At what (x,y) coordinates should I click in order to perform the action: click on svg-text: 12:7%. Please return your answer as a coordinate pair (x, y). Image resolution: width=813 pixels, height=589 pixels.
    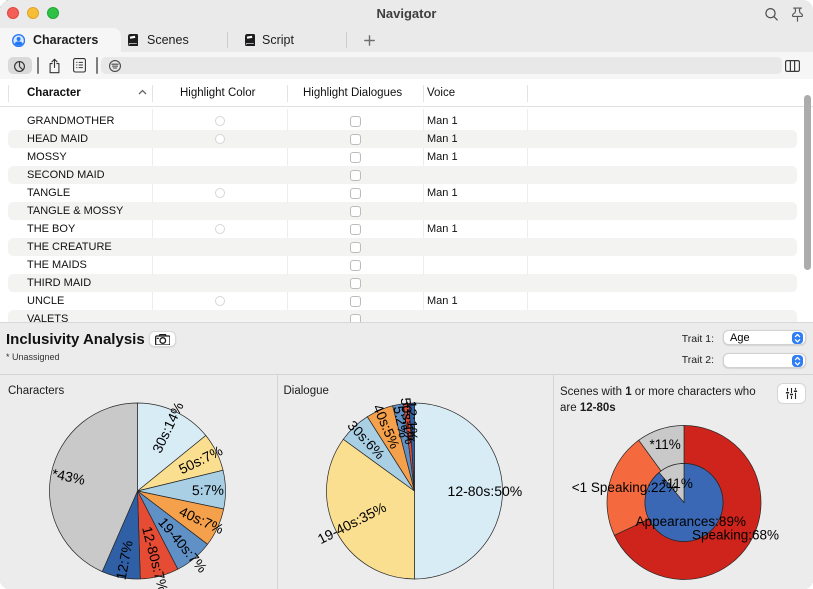
    Looking at the image, I should click on (124, 560).